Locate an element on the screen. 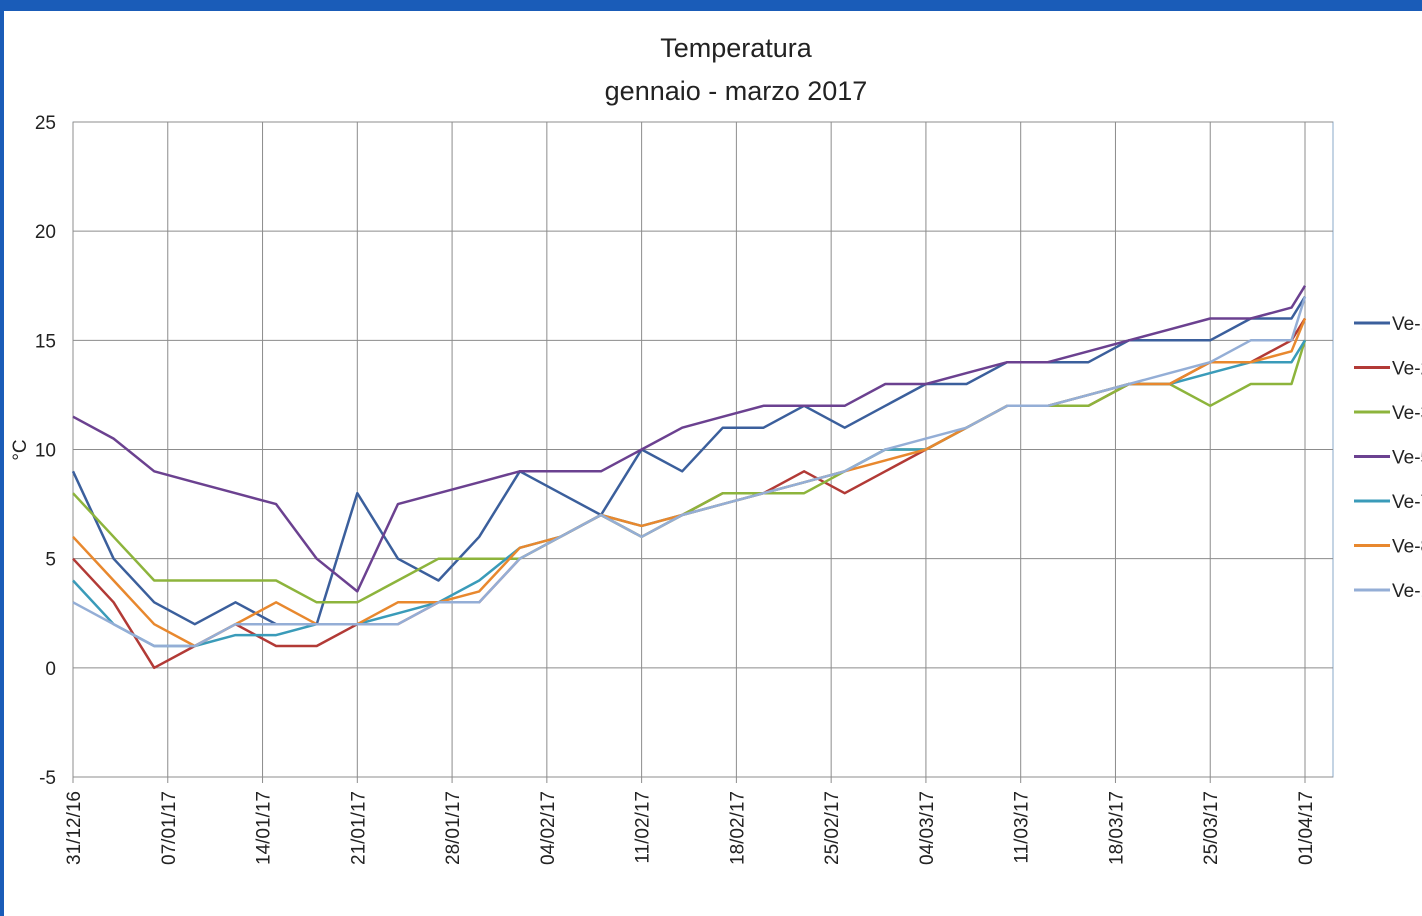 Image resolution: width=1422 pixels, height=916 pixels. legend-label: Ve-3 is located at coordinates (1407, 413).